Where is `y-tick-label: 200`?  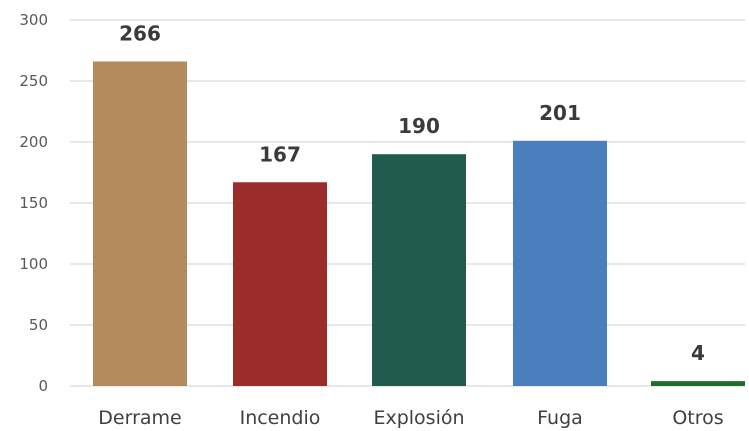 y-tick-label: 200 is located at coordinates (33, 142).